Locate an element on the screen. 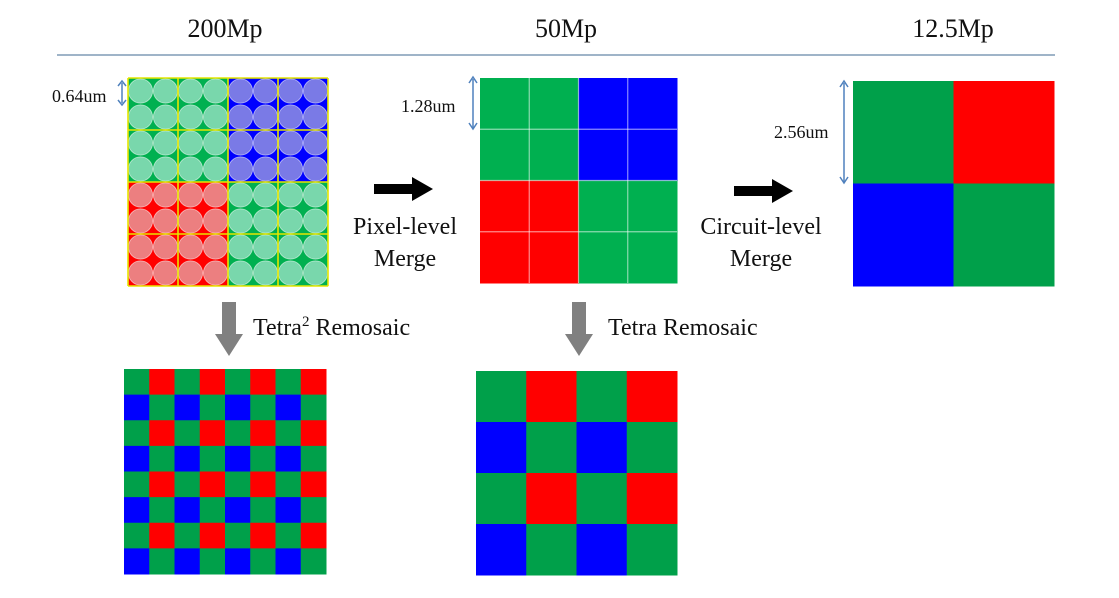  label-superscript-2: 2 is located at coordinates (305, 322).